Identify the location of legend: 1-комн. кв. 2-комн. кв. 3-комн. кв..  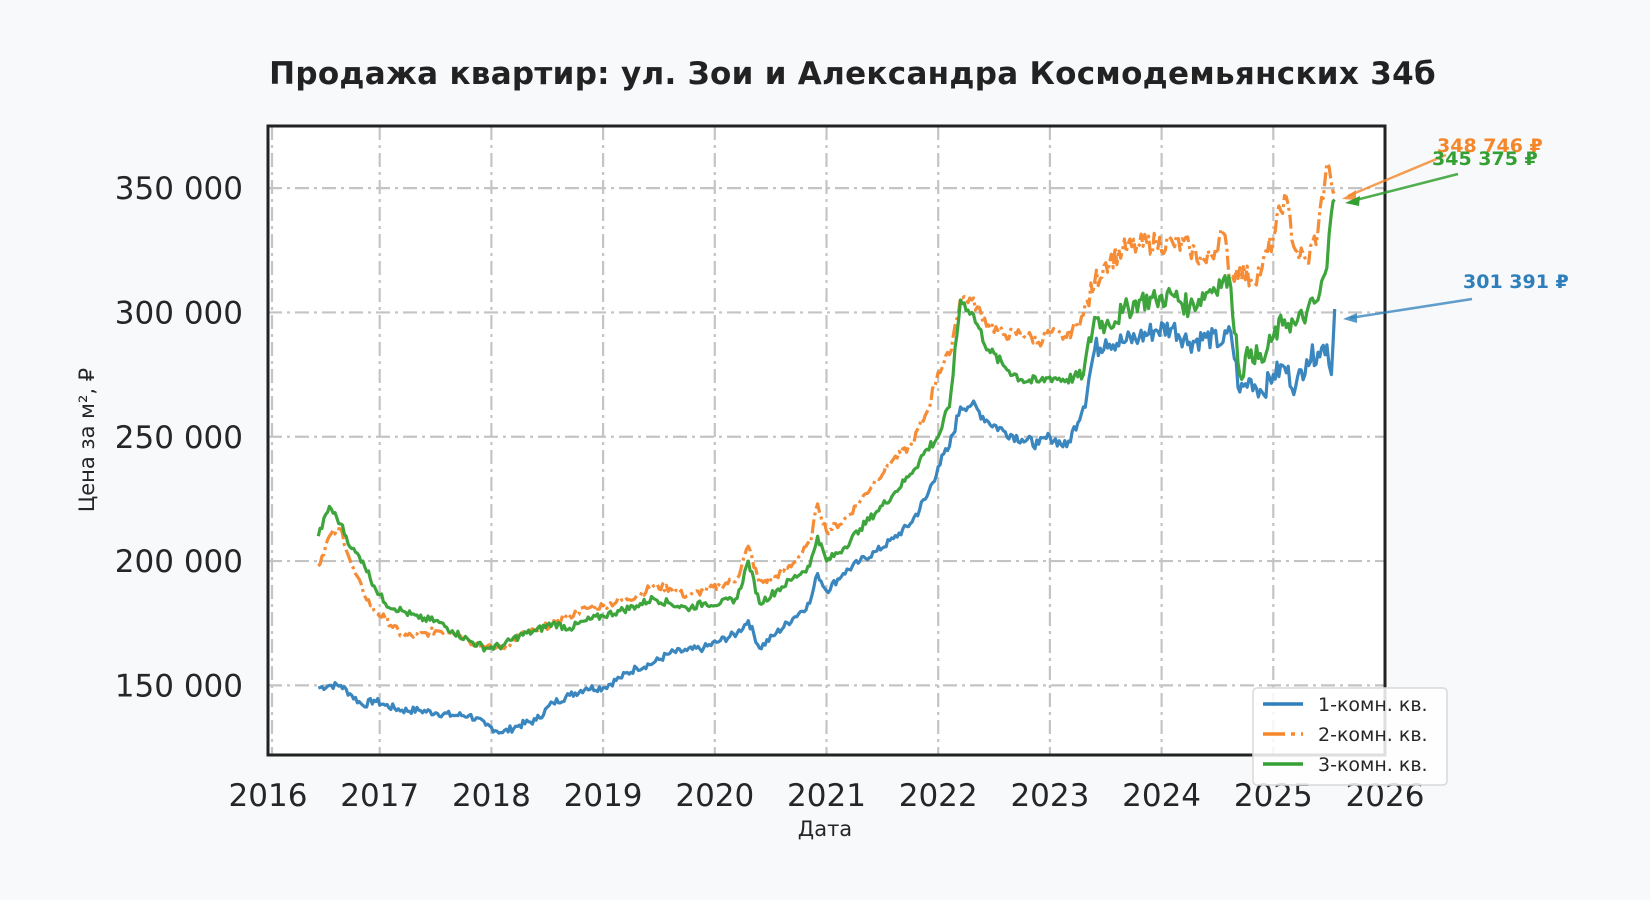
(1350, 736).